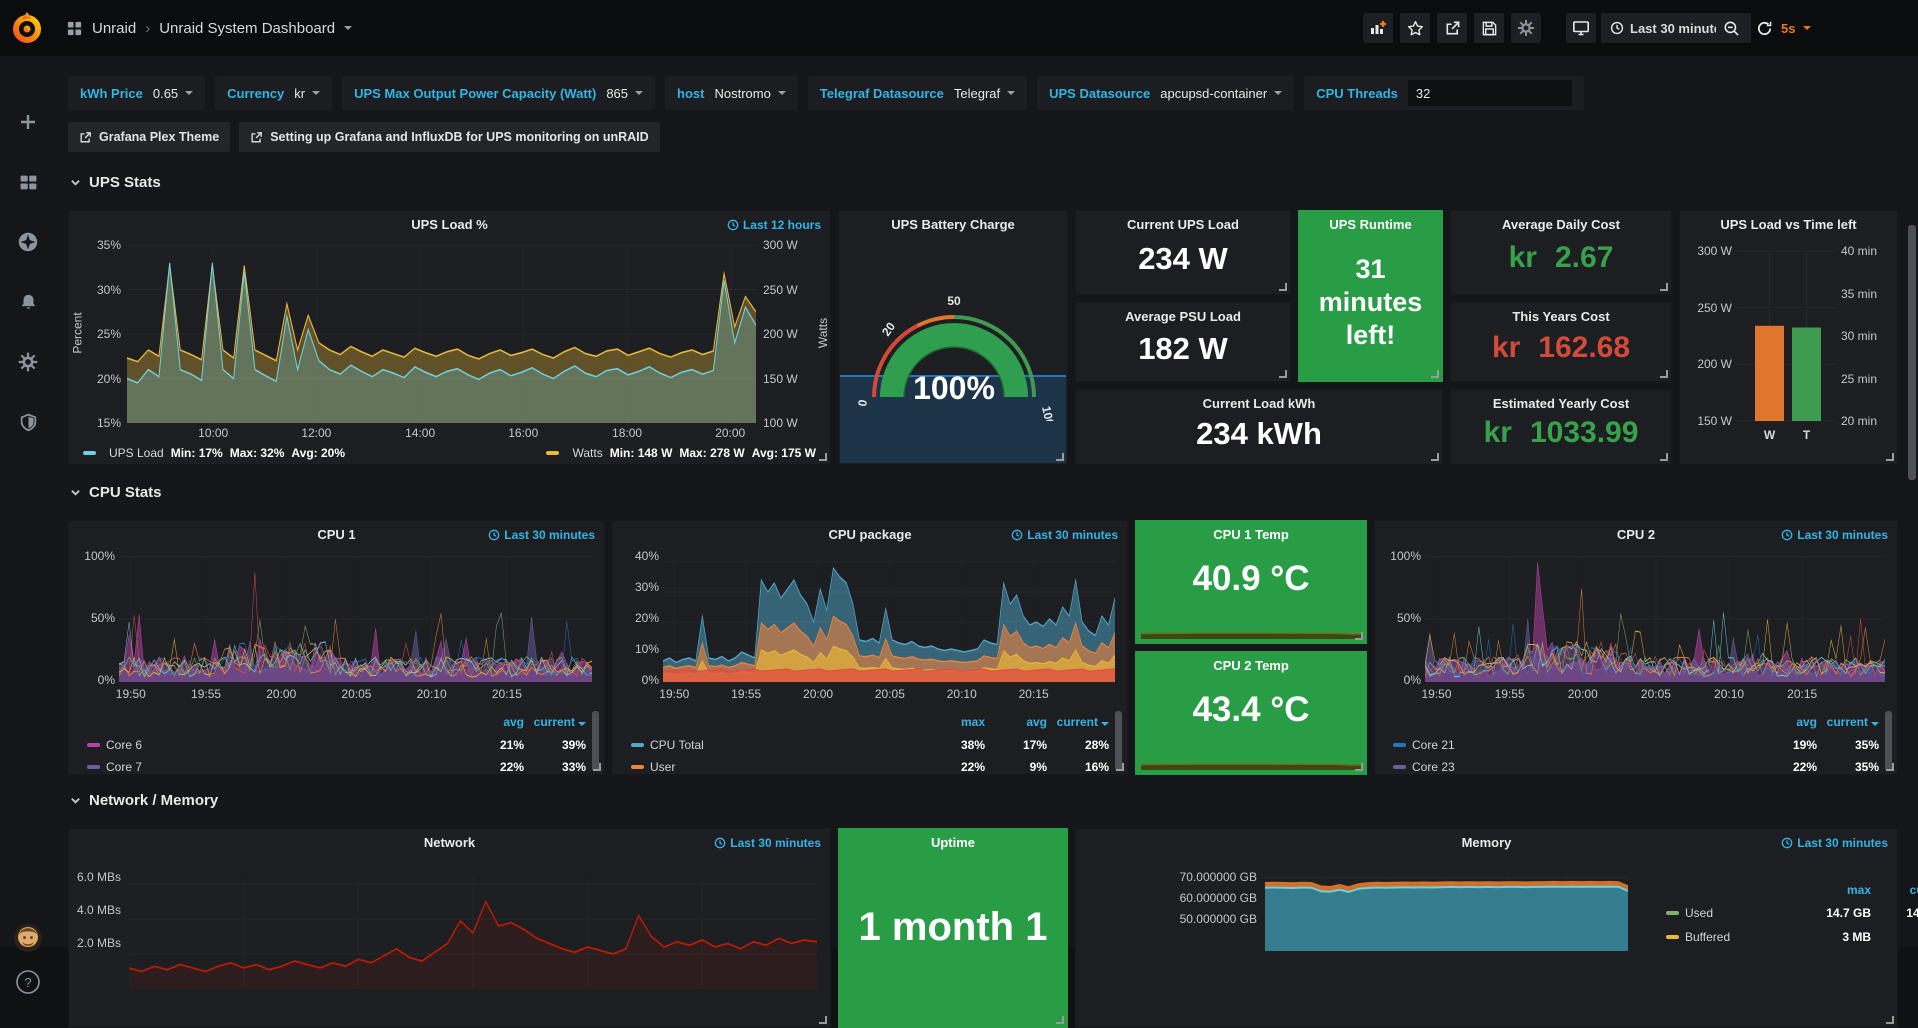 The image size is (1918, 1028). What do you see at coordinates (247, 28) in the screenshot?
I see `dashboard-title: Unraid System Dashboard` at bounding box center [247, 28].